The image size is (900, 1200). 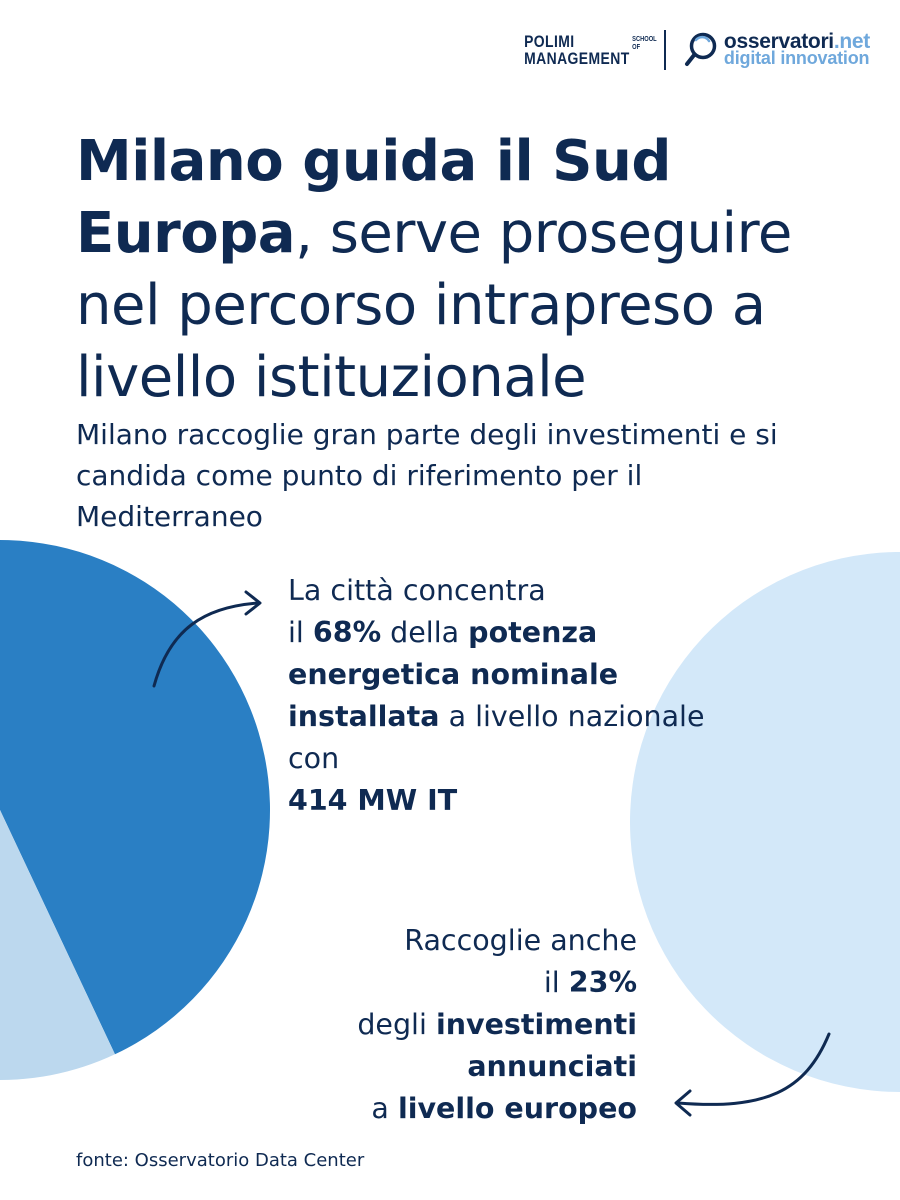 I want to click on callout-text: degli, so click(x=396, y=1024).